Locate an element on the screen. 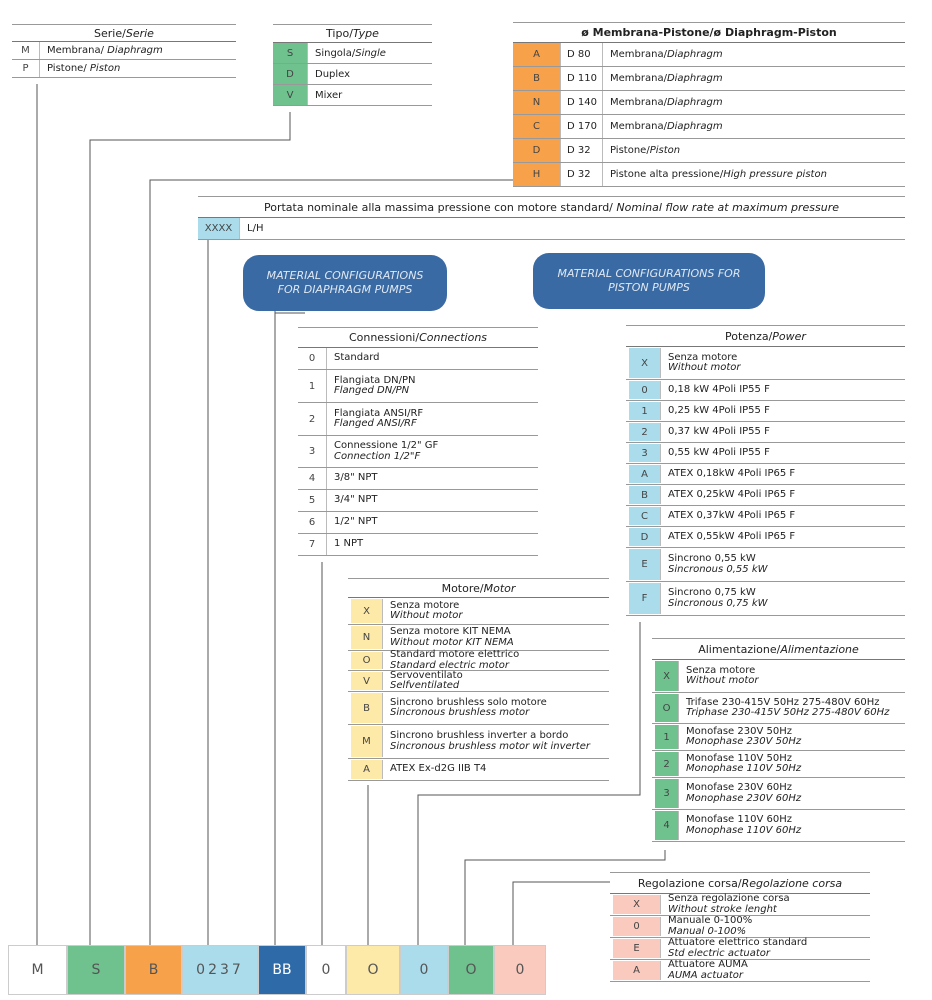  description-it: ATEX 0,37kW 4Poli IP65 F is located at coordinates (732, 515).